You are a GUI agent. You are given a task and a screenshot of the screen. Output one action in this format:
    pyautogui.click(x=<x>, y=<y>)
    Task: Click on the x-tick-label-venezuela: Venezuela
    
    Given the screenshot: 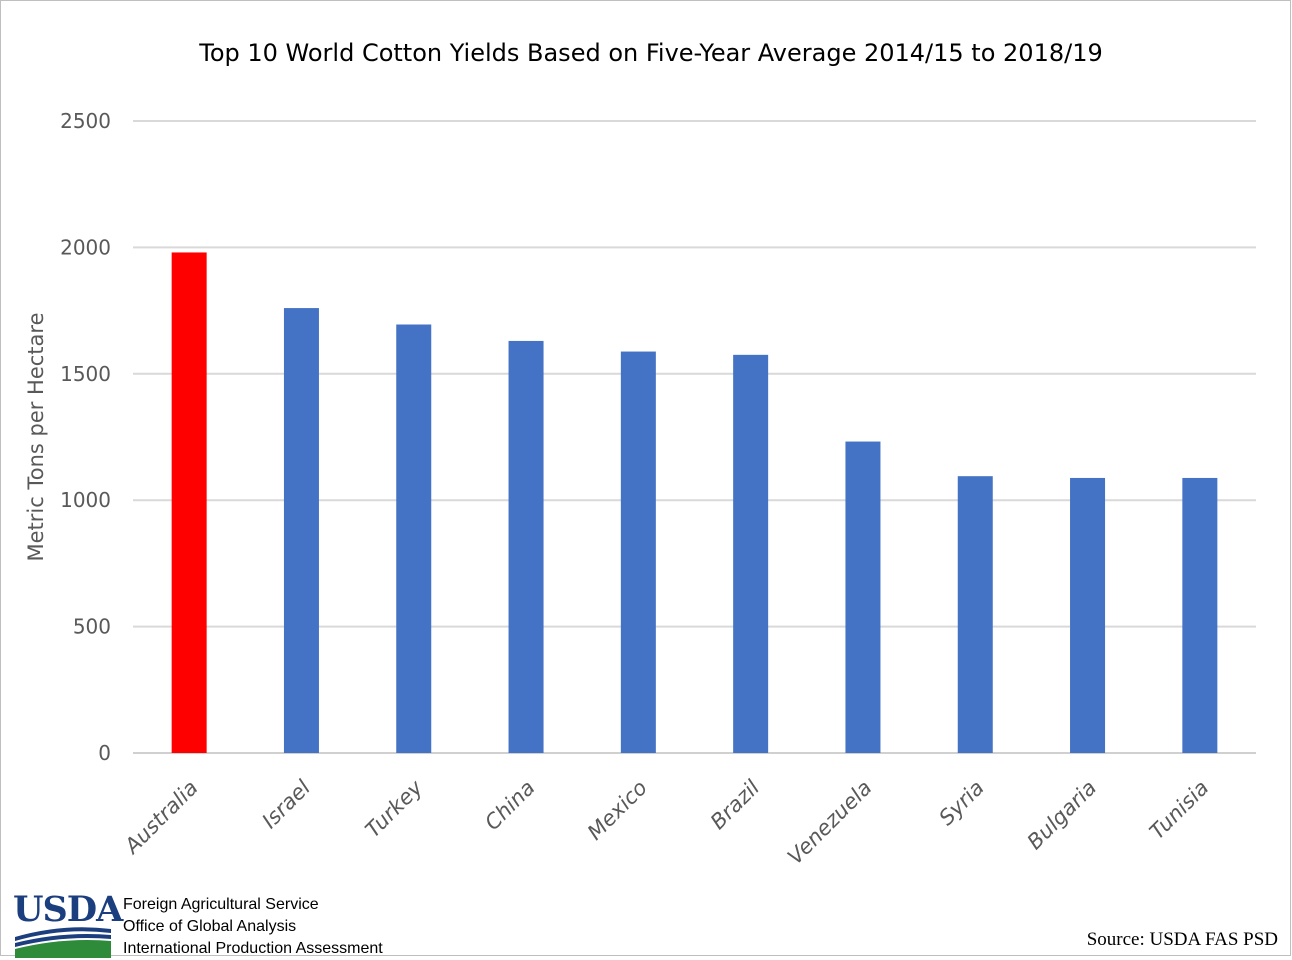 What is the action you would take?
    pyautogui.click(x=830, y=823)
    